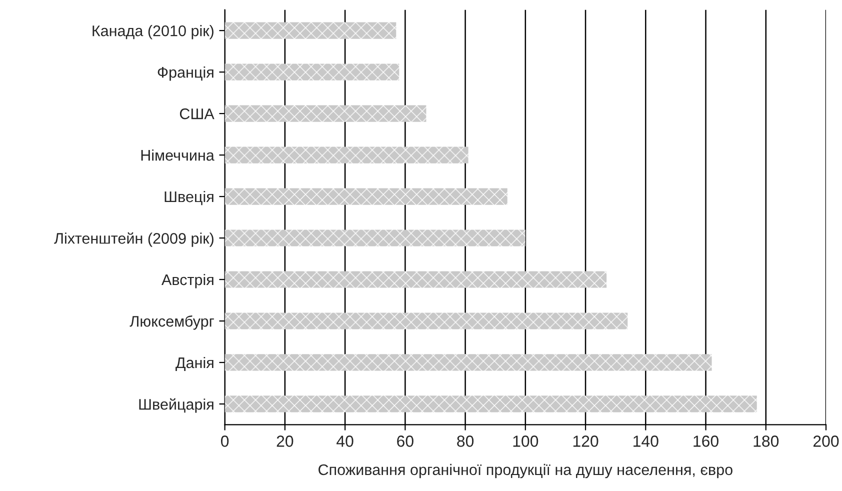 The width and height of the screenshot is (842, 491). Describe the element at coordinates (345, 441) in the screenshot. I see `x-tick-label: 40` at that location.